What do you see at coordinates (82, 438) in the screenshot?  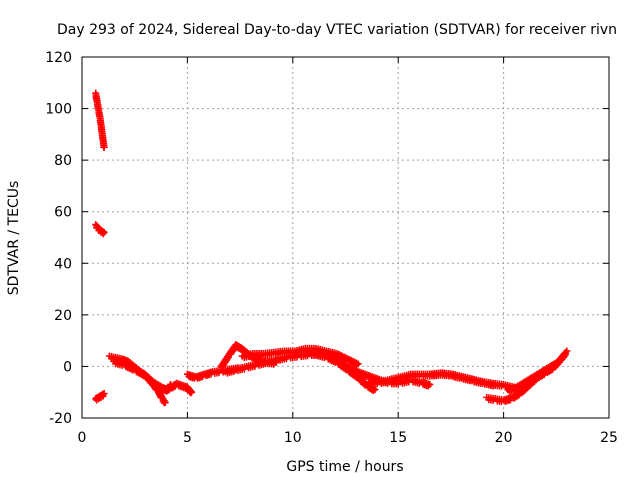 I see `x-tick-label: 0` at bounding box center [82, 438].